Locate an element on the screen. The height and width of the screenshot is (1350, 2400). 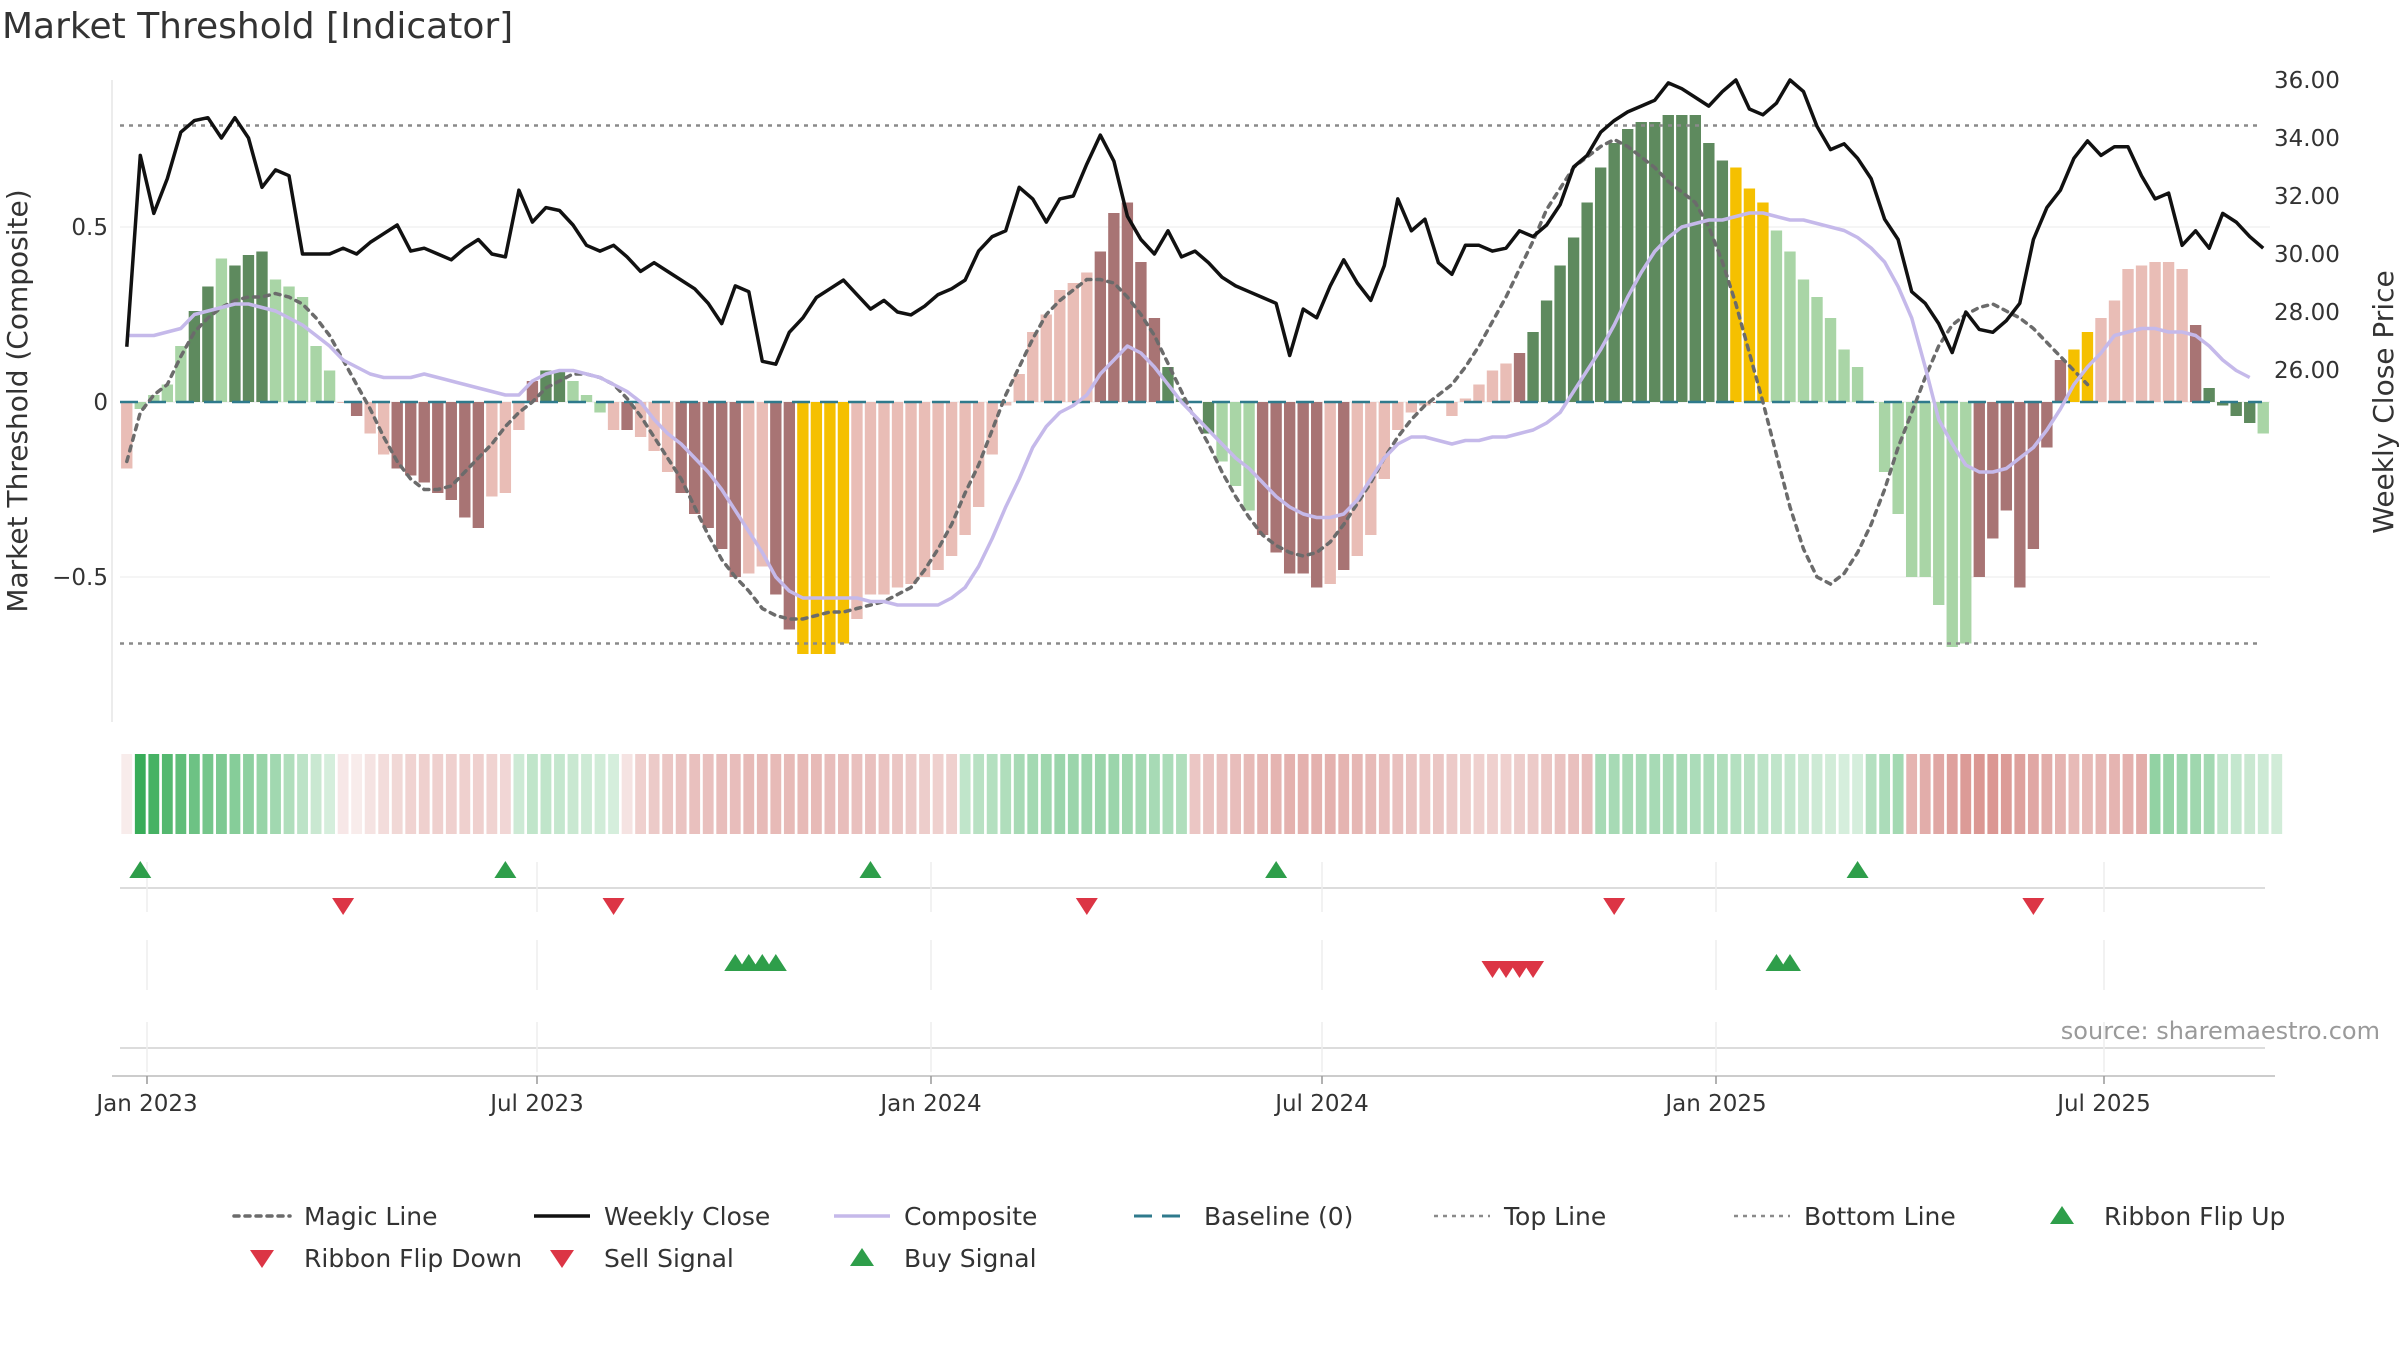
x-tick-label: Jan 2025 is located at coordinates (1714, 1104).